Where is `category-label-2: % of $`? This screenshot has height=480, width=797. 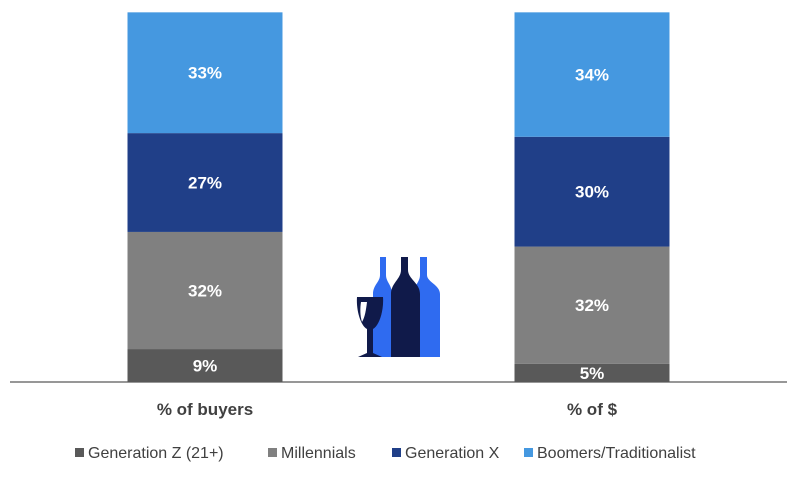 category-label-2: % of $ is located at coordinates (592, 409).